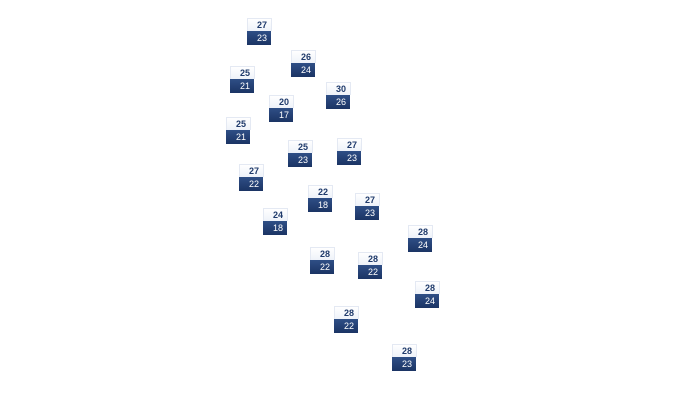 This screenshot has height=410, width=700. I want to click on temperature-marker: 28 23, so click(404, 357).